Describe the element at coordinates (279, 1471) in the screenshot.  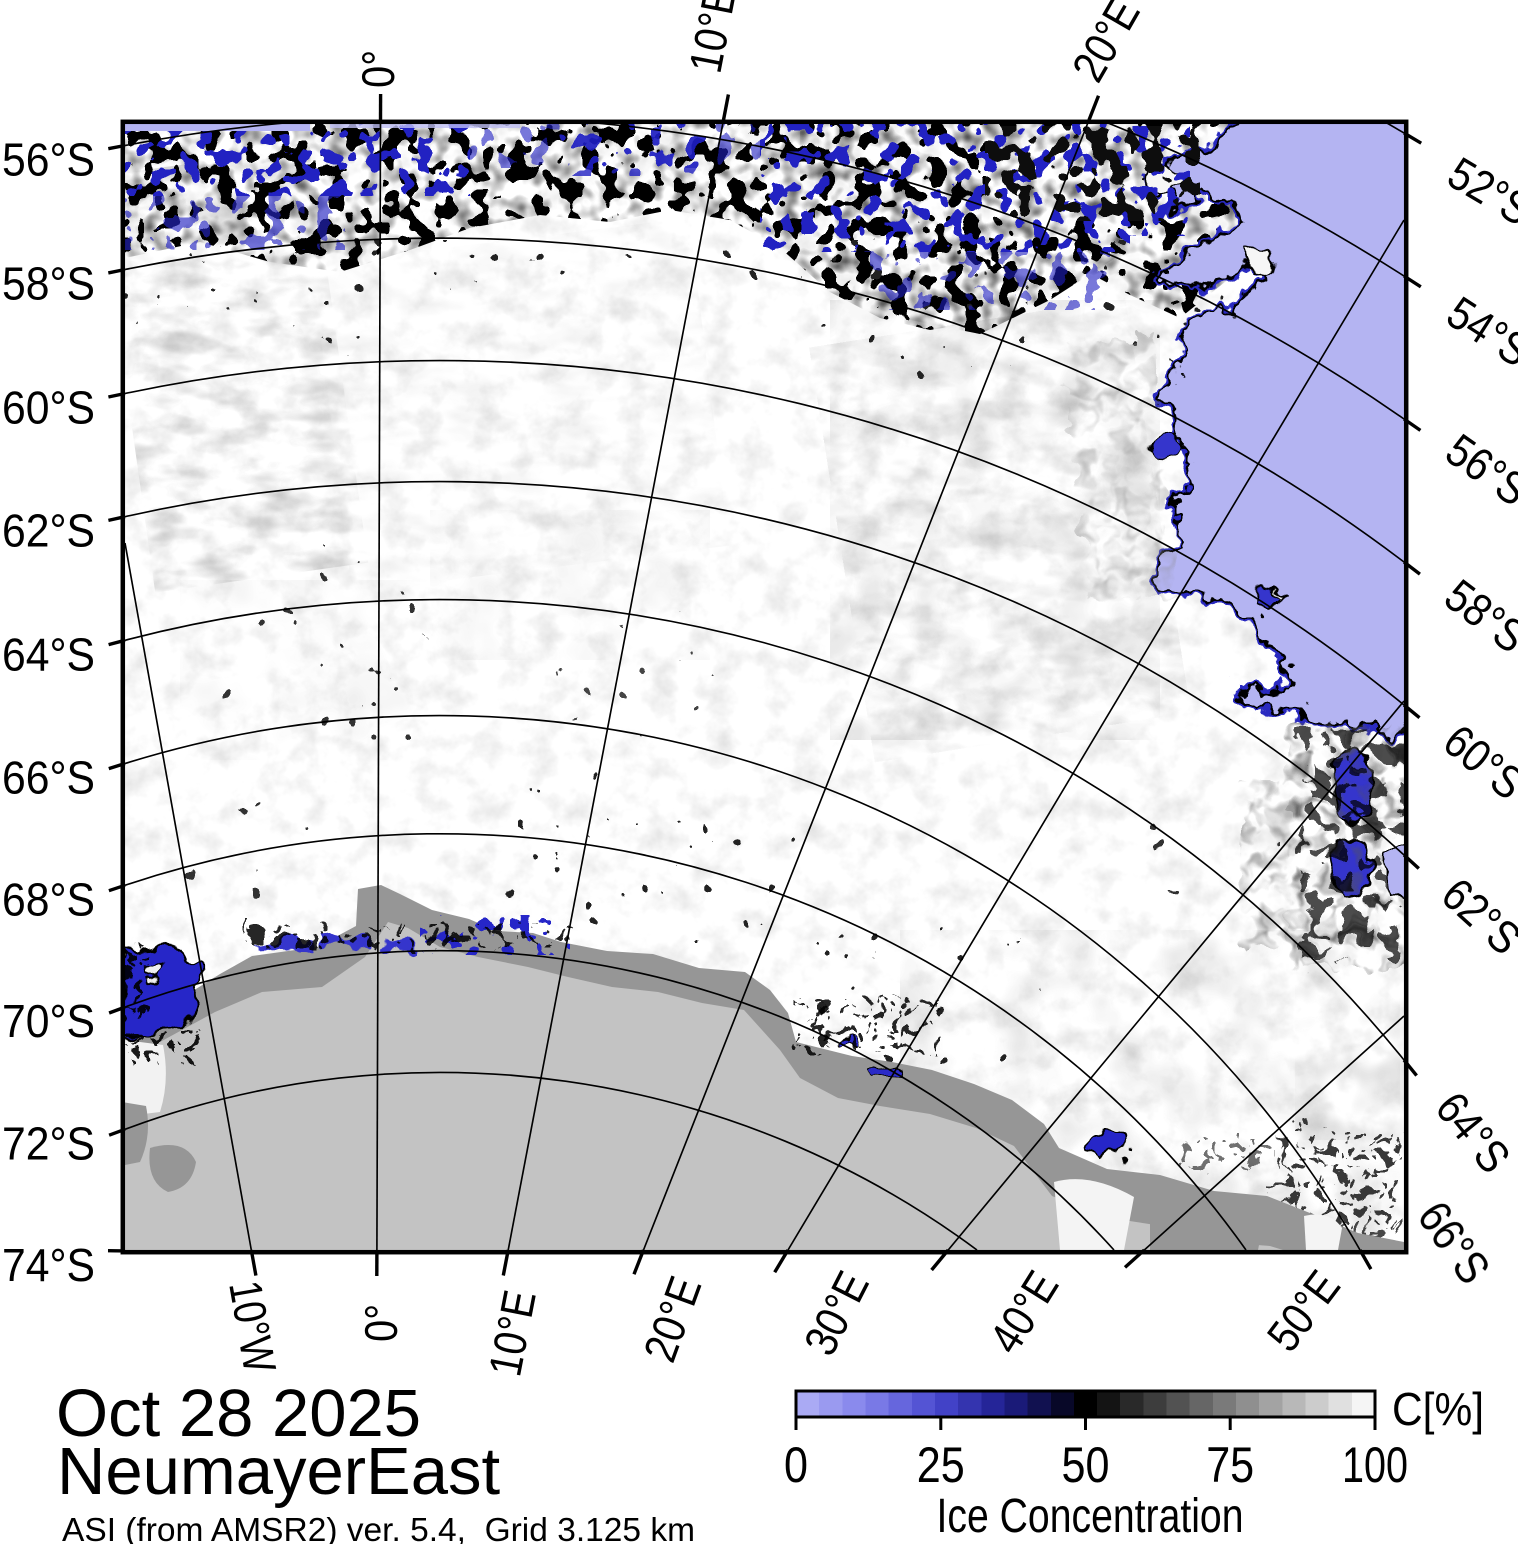
I see `svg-text: NeumayerEast` at that location.